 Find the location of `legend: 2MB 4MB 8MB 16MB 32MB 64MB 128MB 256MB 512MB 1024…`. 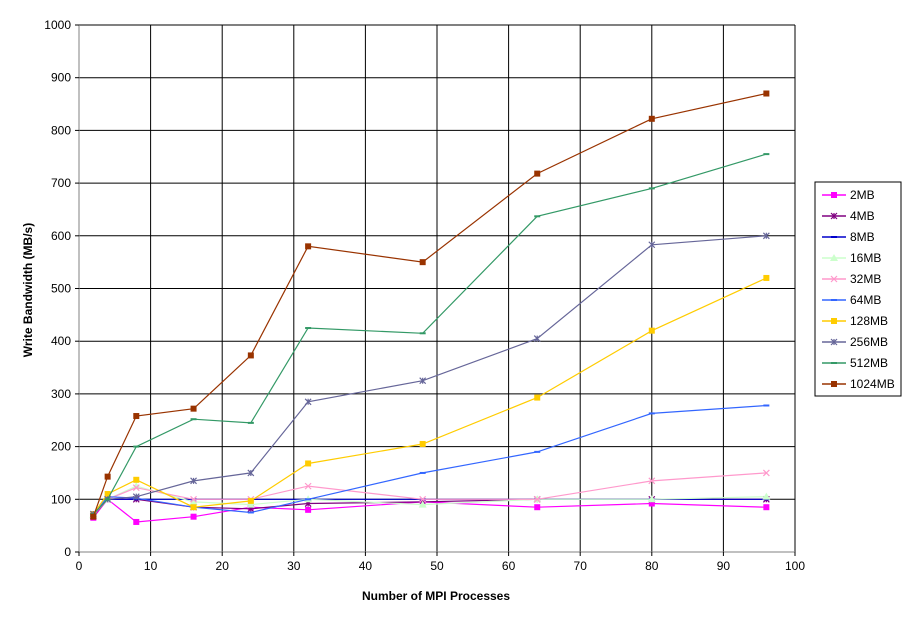

legend: 2MB 4MB 8MB 16MB 32MB 64MB 128MB 256MB 512MB 1024… is located at coordinates (858, 289).